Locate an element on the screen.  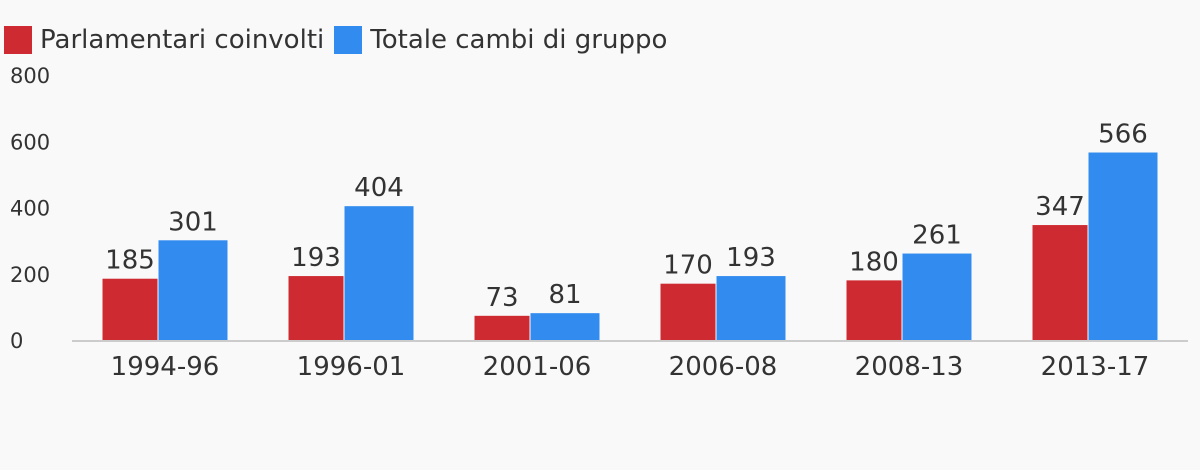
data-label: 73 is located at coordinates (501, 298).